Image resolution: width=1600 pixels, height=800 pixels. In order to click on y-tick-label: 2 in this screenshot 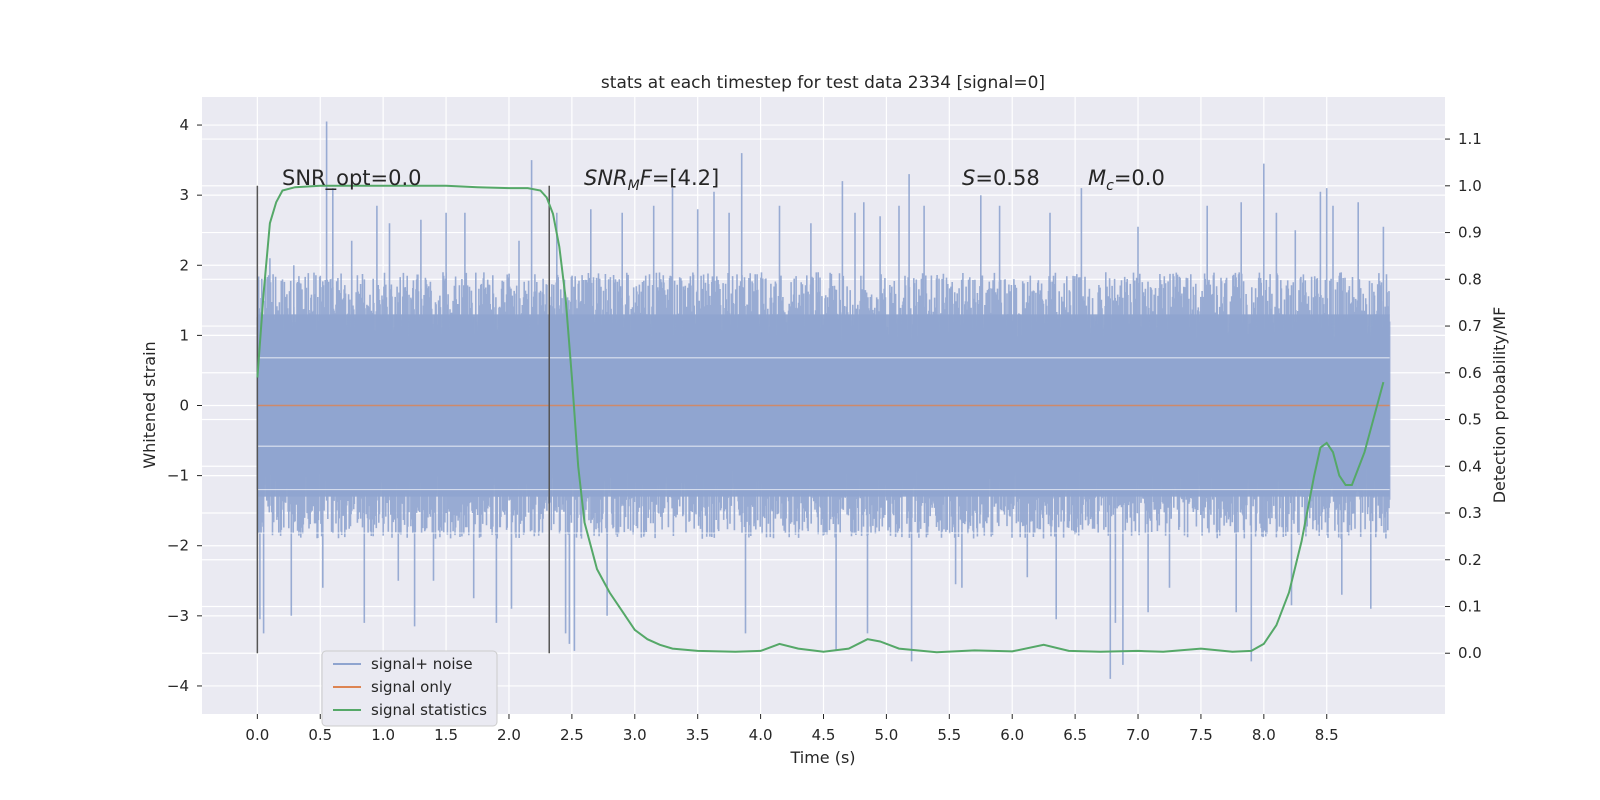, I will do `click(184, 265)`.